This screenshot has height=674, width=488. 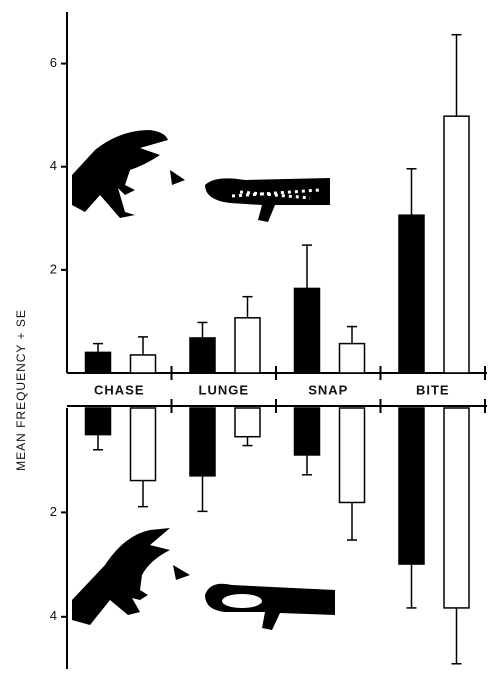 I want to click on y-axis-label: MEAN FREQUENCY + SE, so click(x=21, y=390).